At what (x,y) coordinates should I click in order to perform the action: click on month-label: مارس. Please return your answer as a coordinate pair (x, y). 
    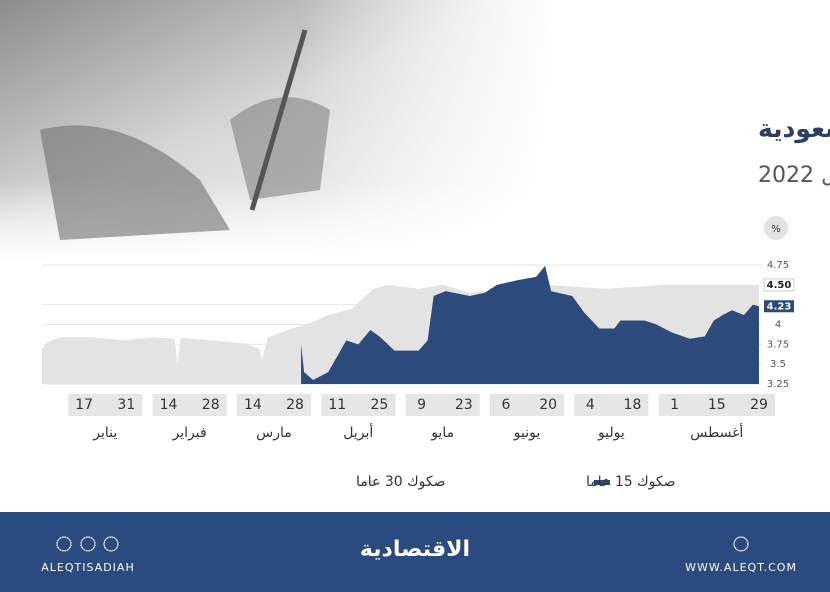
    Looking at the image, I should click on (274, 433).